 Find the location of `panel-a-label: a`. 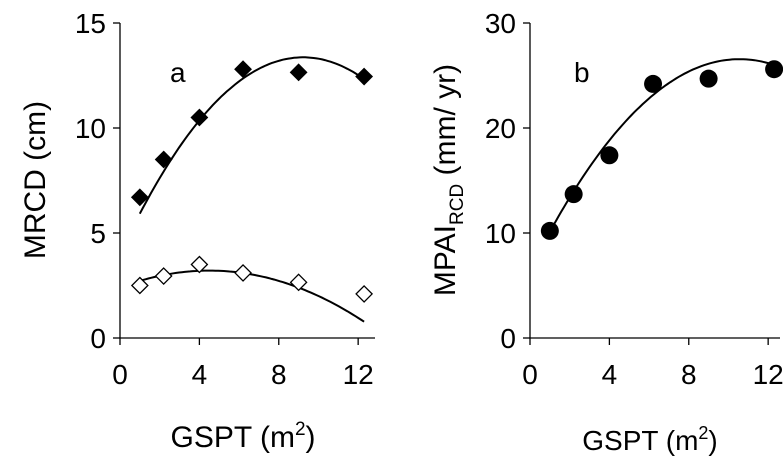

panel-a-label: a is located at coordinates (178, 72).